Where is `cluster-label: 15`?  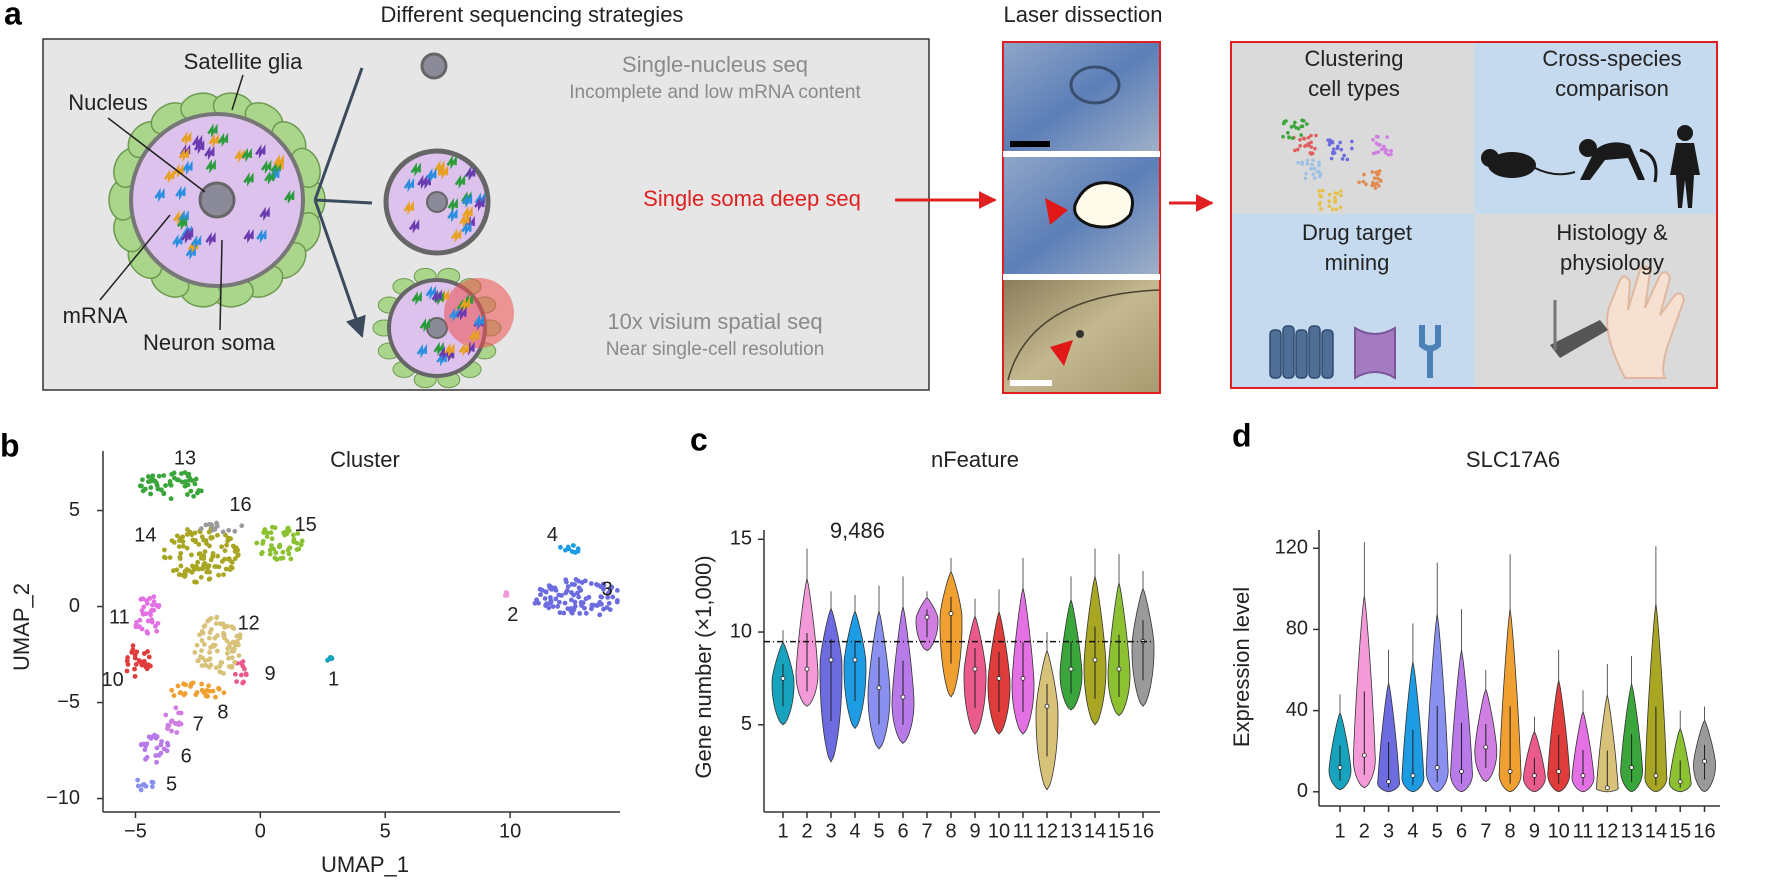 cluster-label: 15 is located at coordinates (306, 525).